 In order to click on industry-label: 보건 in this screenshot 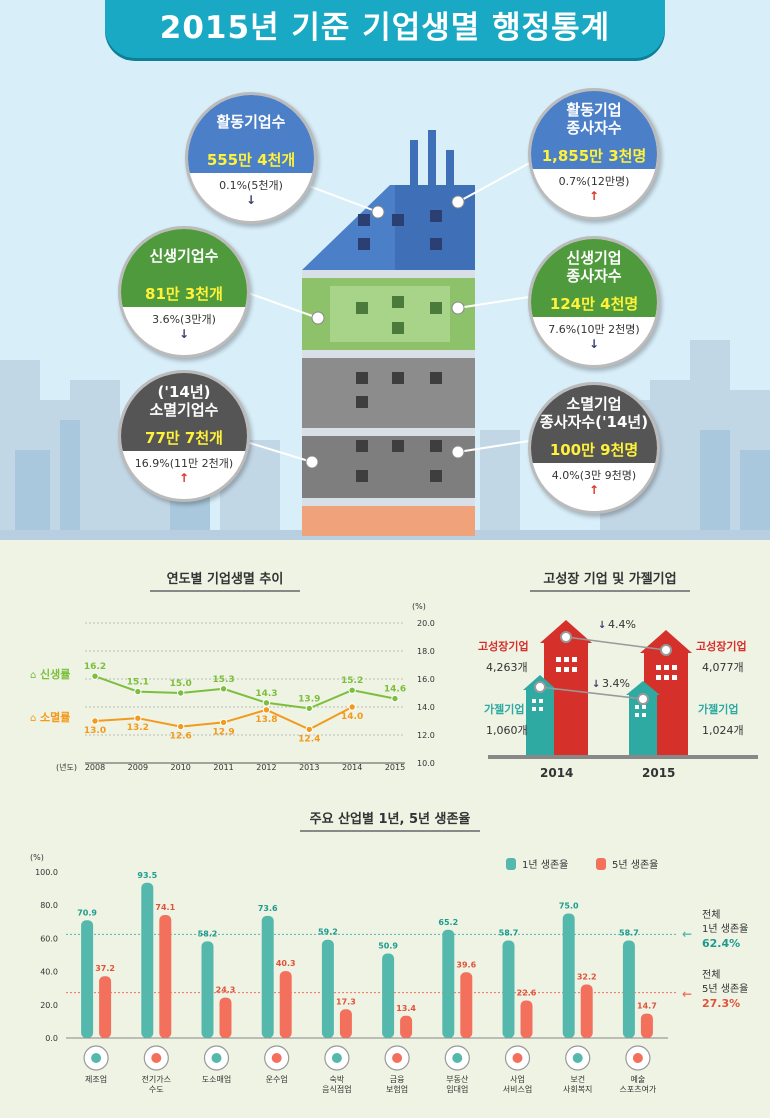, I will do `click(577, 1079)`.